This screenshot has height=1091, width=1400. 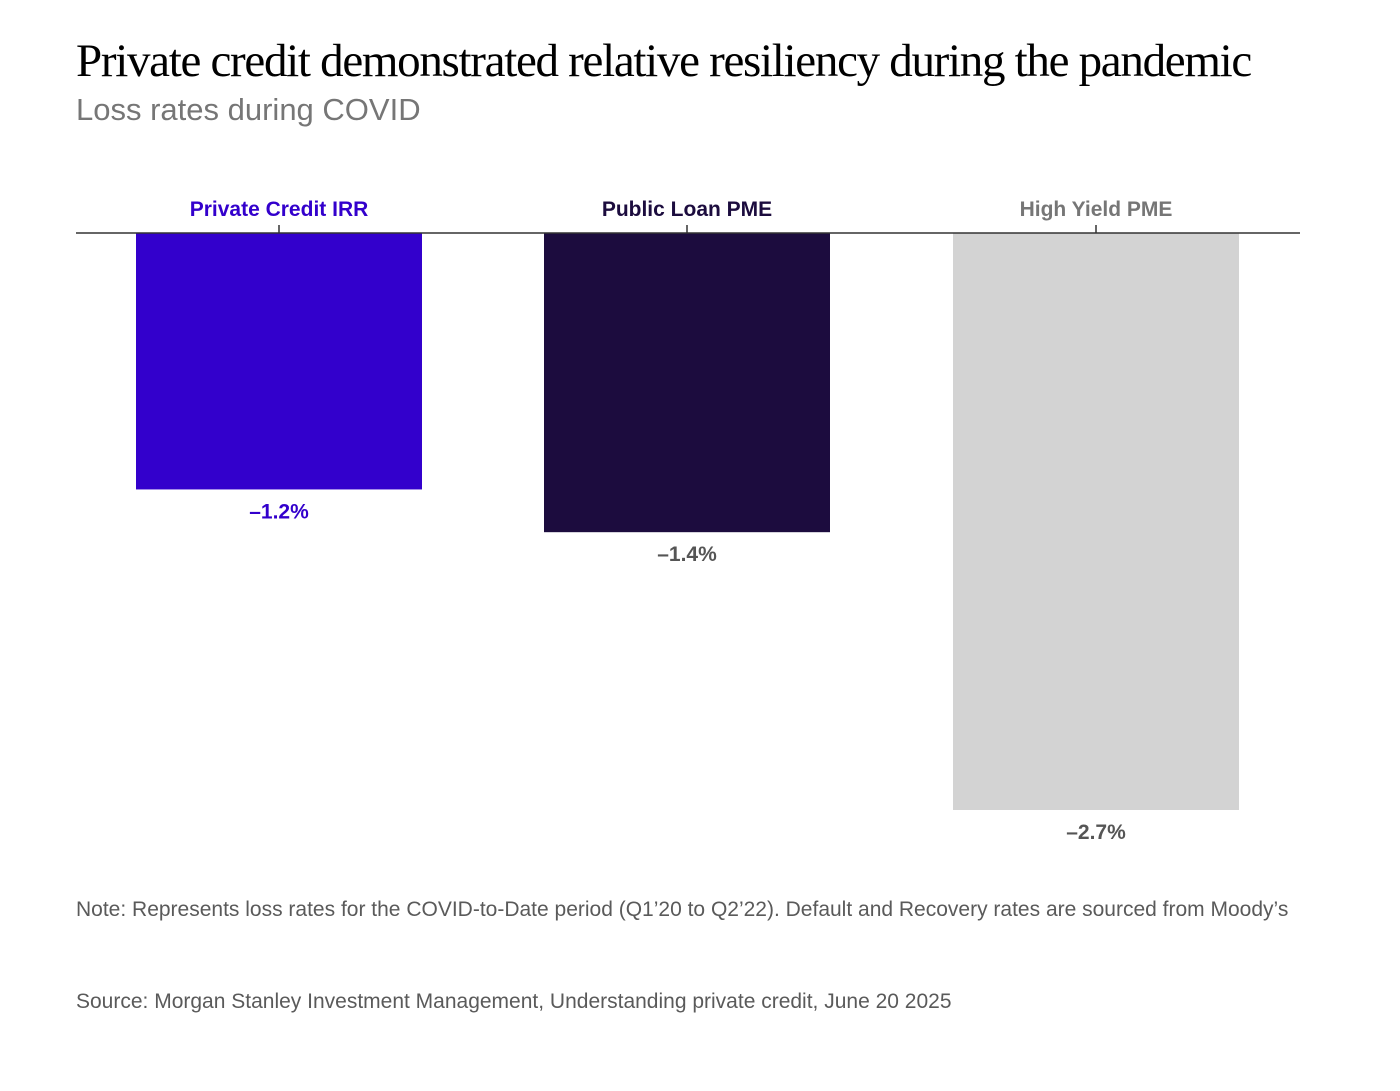 I want to click on value-label-public-loan-pme: –1.4%, so click(x=687, y=554).